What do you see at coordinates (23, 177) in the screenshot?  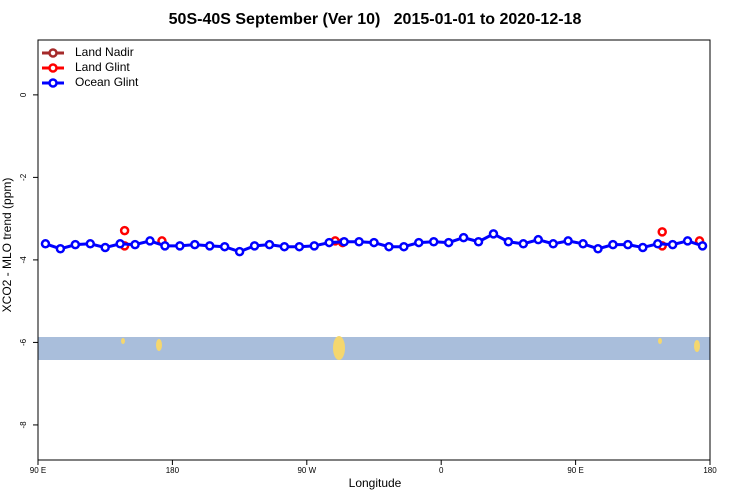 I see `y-tick-label: -2` at bounding box center [23, 177].